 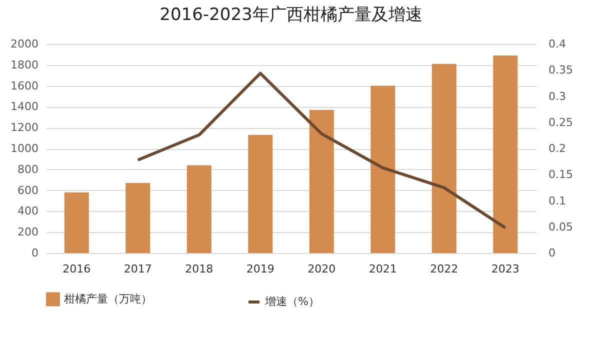 What do you see at coordinates (560, 122) in the screenshot?
I see `y2-tick-label: 0.25` at bounding box center [560, 122].